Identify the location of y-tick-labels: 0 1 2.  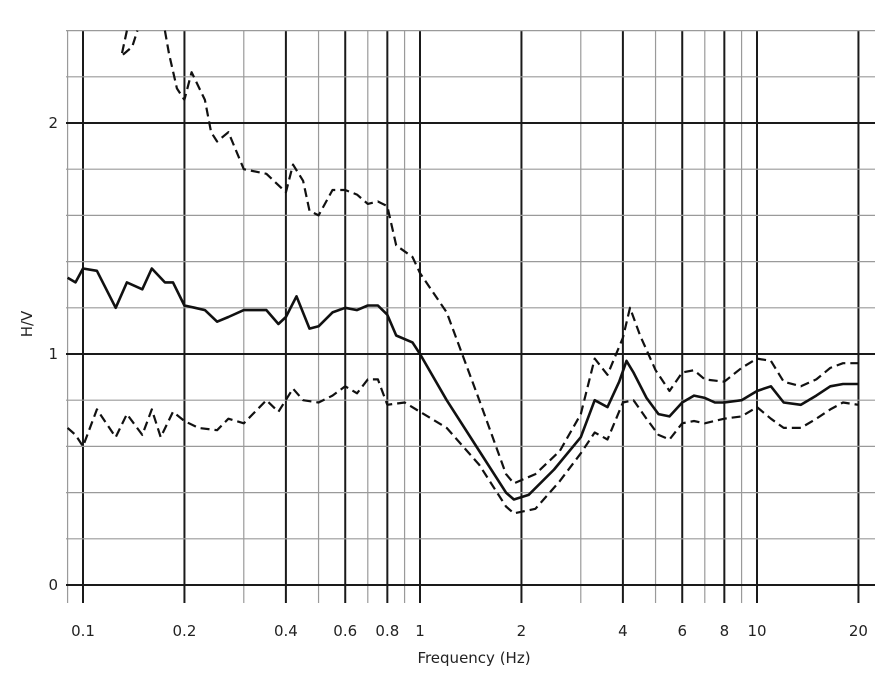
(53, 354).